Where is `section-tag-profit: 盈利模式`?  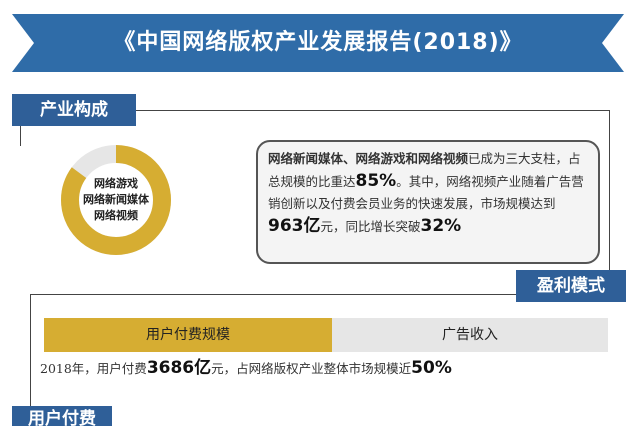
section-tag-profit: 盈利模式 is located at coordinates (571, 286).